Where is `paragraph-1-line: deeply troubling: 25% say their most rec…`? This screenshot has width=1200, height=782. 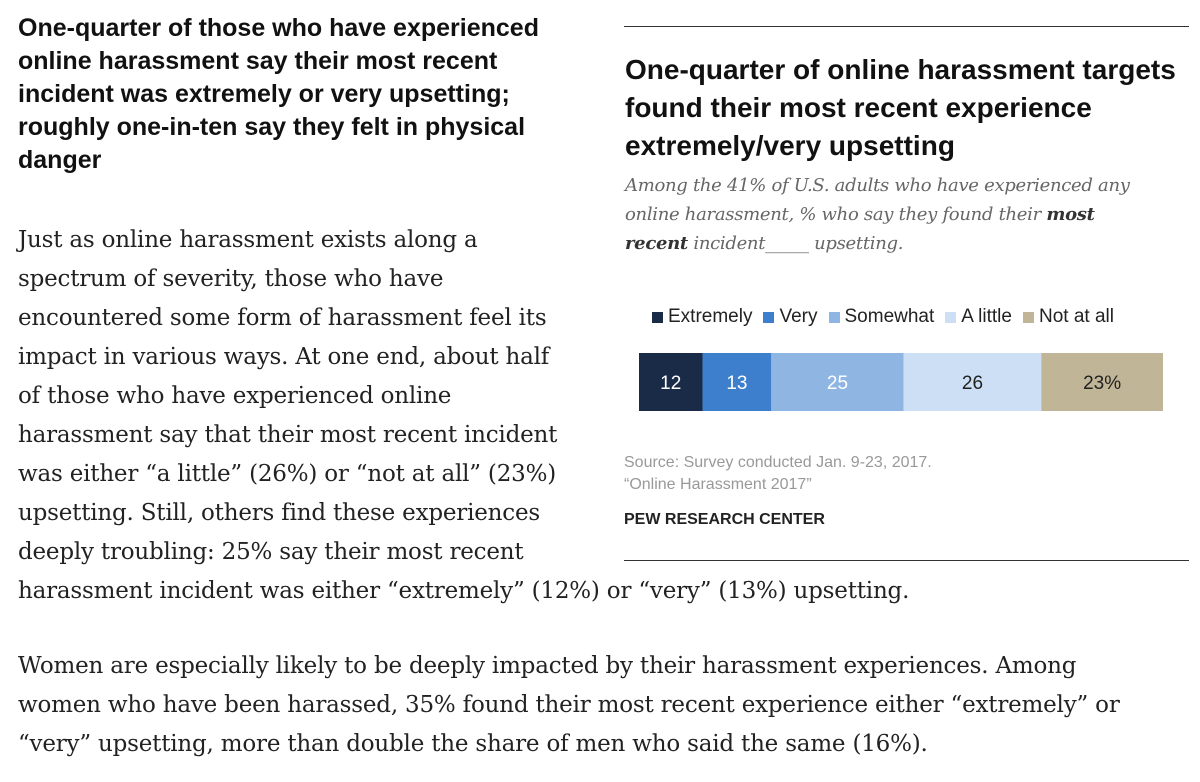 paragraph-1-line: deeply troubling: 25% say their most rec… is located at coordinates (271, 552).